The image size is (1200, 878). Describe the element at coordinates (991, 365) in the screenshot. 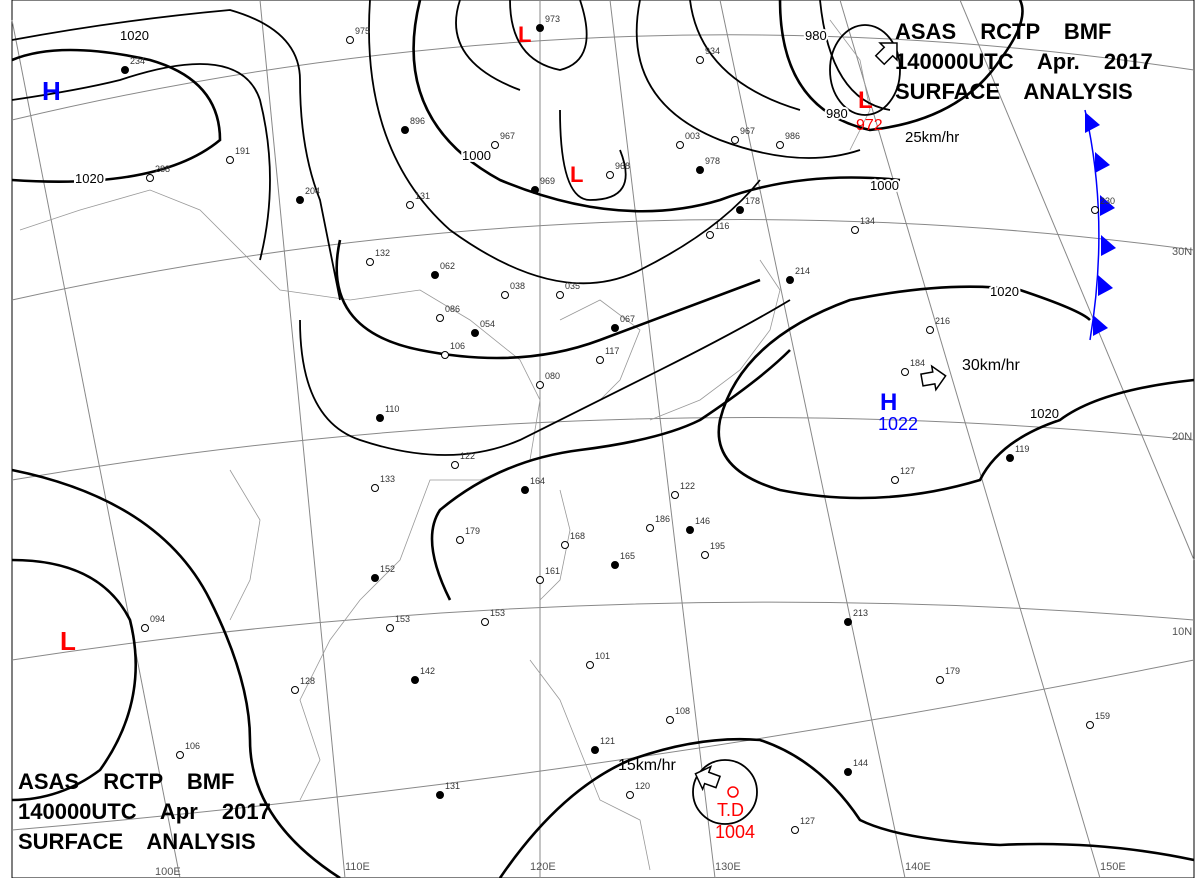

I see `motion-speed: 30km/hr` at that location.